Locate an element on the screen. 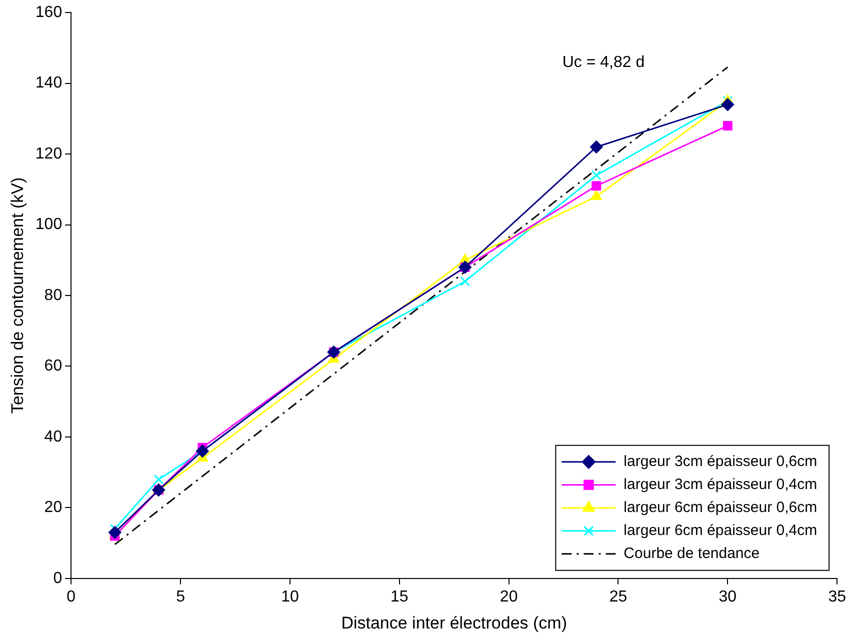 This screenshot has width=849, height=642. y-tick-label: 0 is located at coordinates (57, 578).